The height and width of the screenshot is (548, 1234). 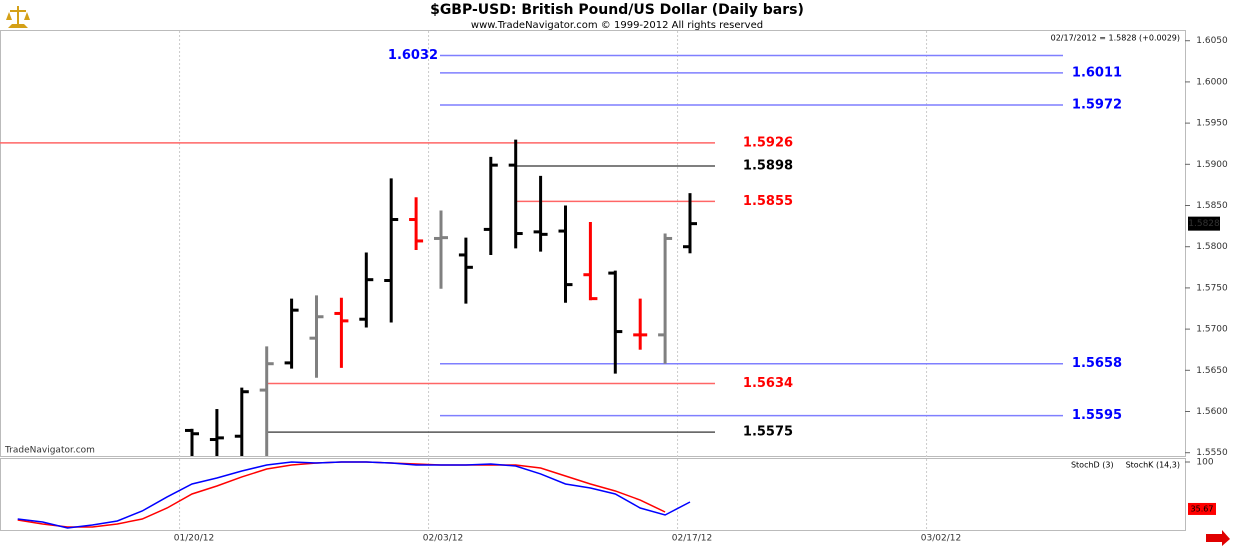 What do you see at coordinates (1212, 124) in the screenshot?
I see `y-tick-label: 1.5950` at bounding box center [1212, 124].